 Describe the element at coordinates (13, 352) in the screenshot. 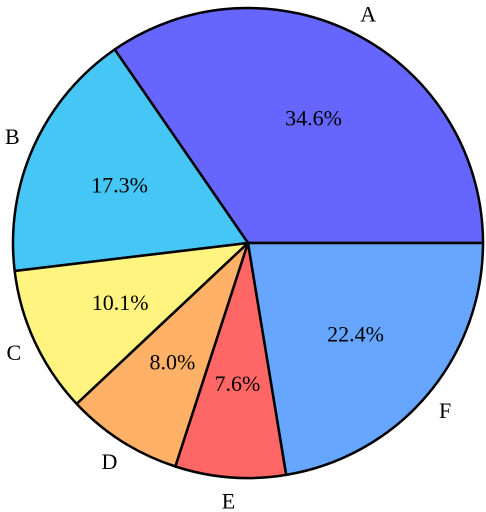

I see `slice-category-label-c: C` at that location.